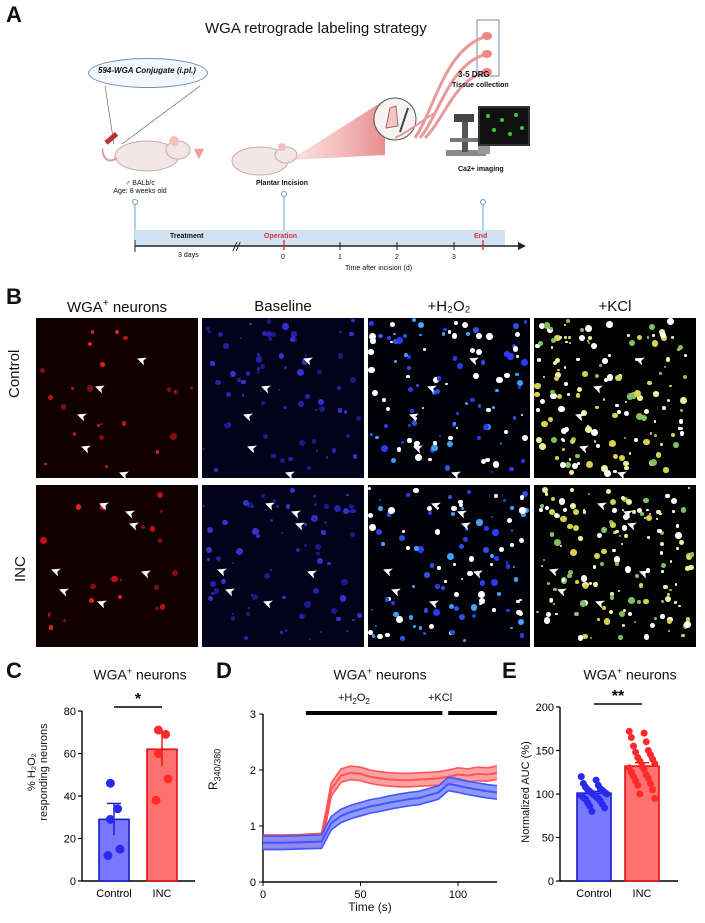 Image resolution: width=705 pixels, height=923 pixels. Describe the element at coordinates (395, 119) in the screenshot. I see `paw-incision-icon` at that location.